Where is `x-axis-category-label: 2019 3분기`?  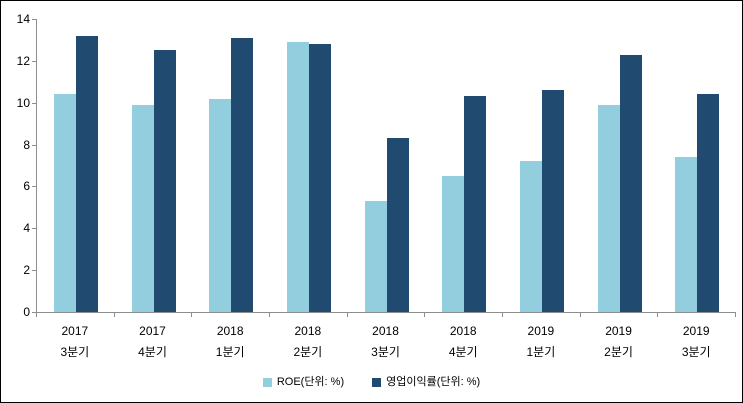 x-axis-category-label: 2019 3분기 is located at coordinates (696, 342).